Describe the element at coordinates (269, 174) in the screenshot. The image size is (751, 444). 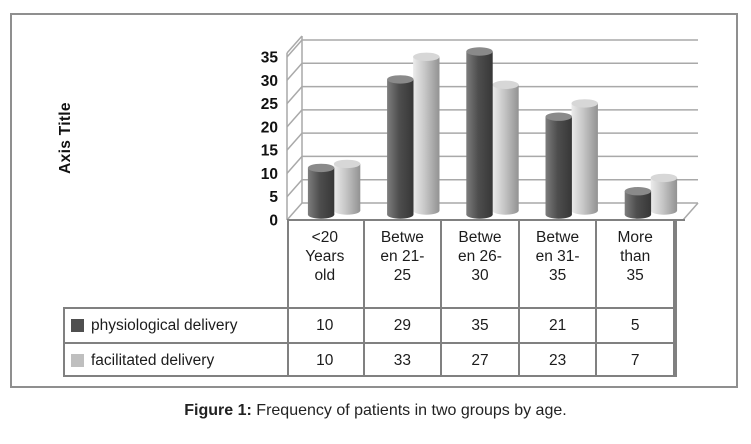
I see `svg-text: 10` at that location.